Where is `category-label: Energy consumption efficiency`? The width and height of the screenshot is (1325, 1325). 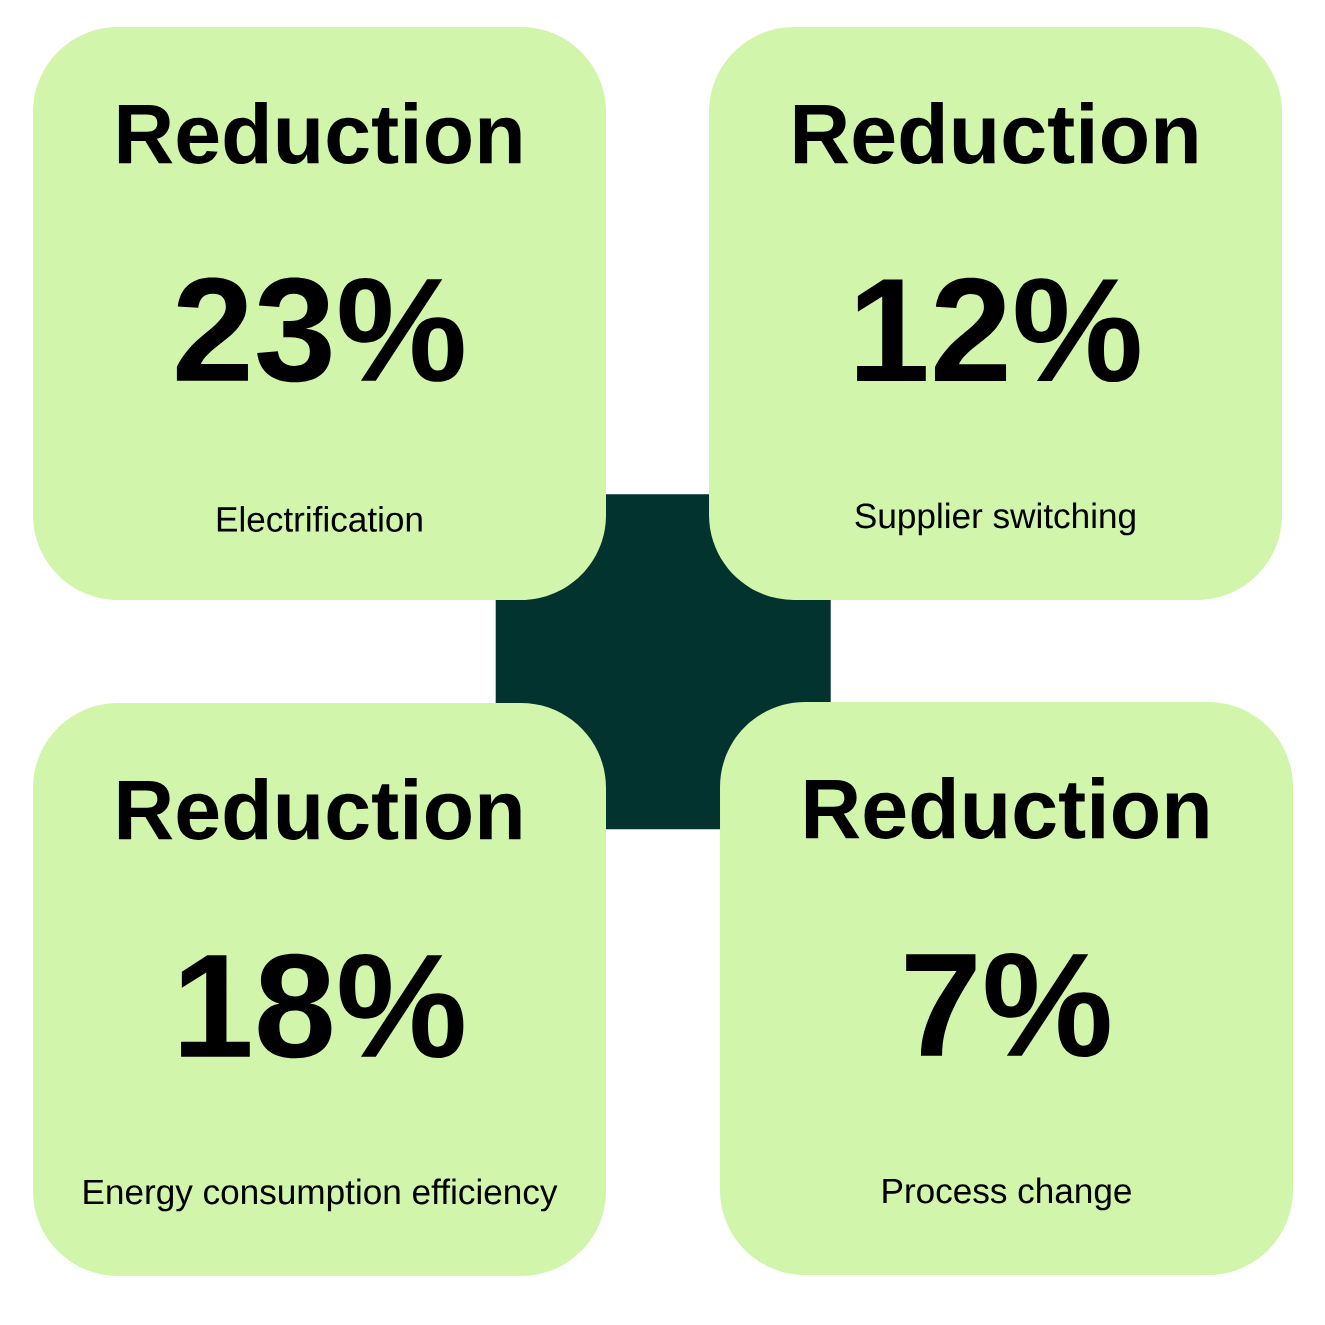
category-label: Energy consumption efficiency is located at coordinates (321, 1195).